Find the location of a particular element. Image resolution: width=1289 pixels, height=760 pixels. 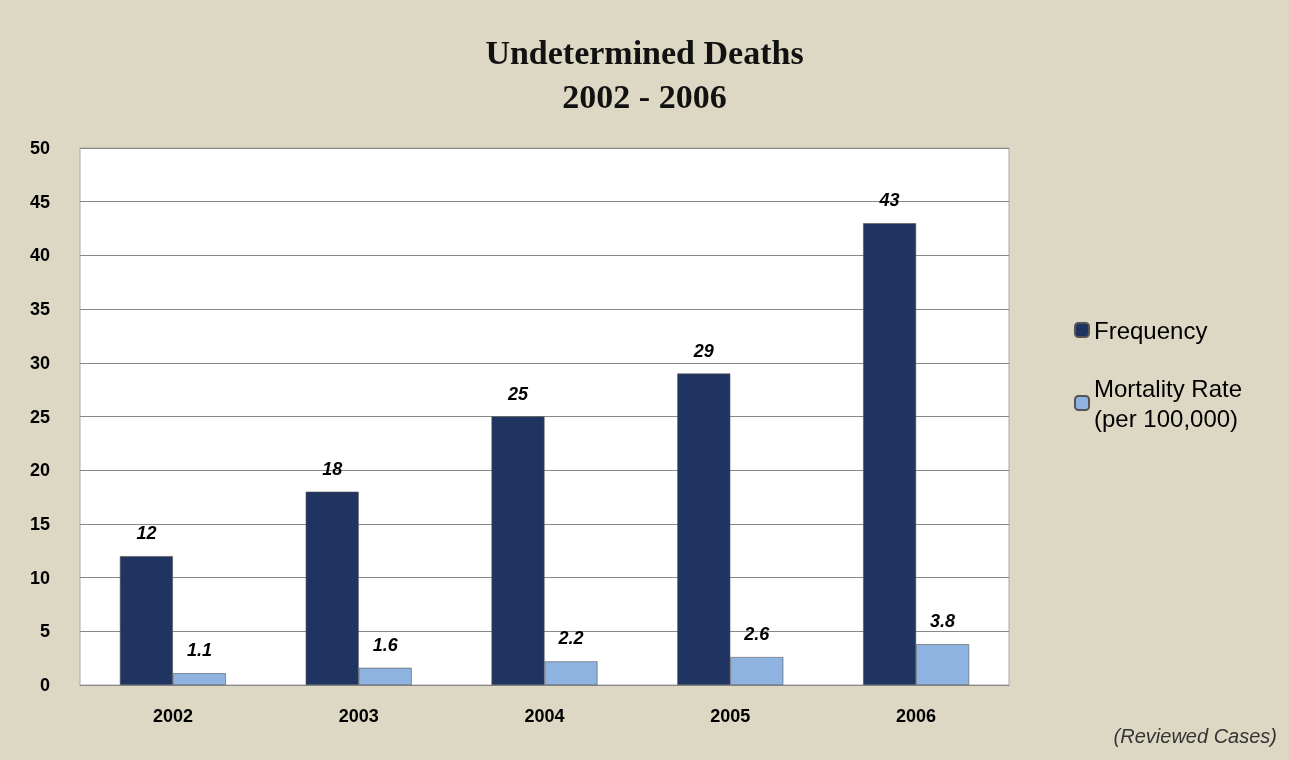

data-label: 12 is located at coordinates (146, 533).